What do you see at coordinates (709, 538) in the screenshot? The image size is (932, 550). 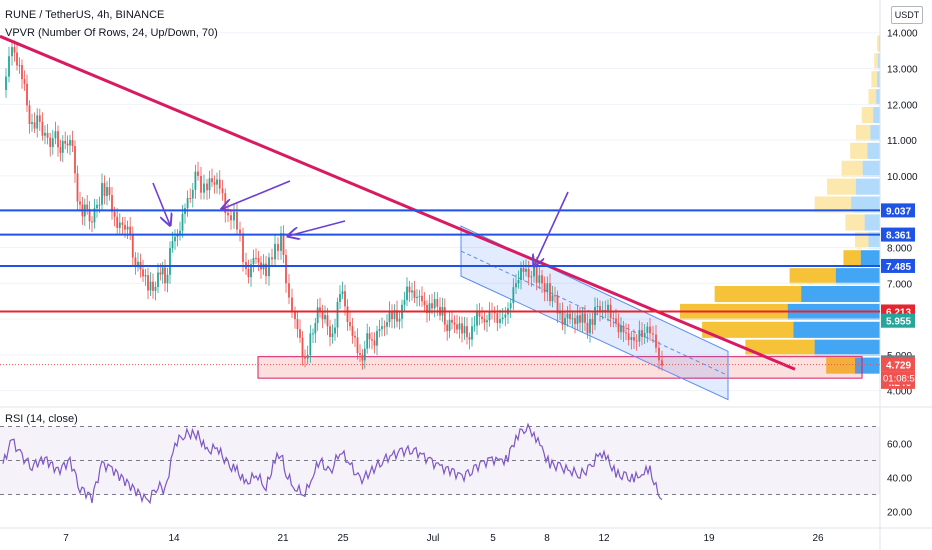 I see `time-tick-label: 19` at bounding box center [709, 538].